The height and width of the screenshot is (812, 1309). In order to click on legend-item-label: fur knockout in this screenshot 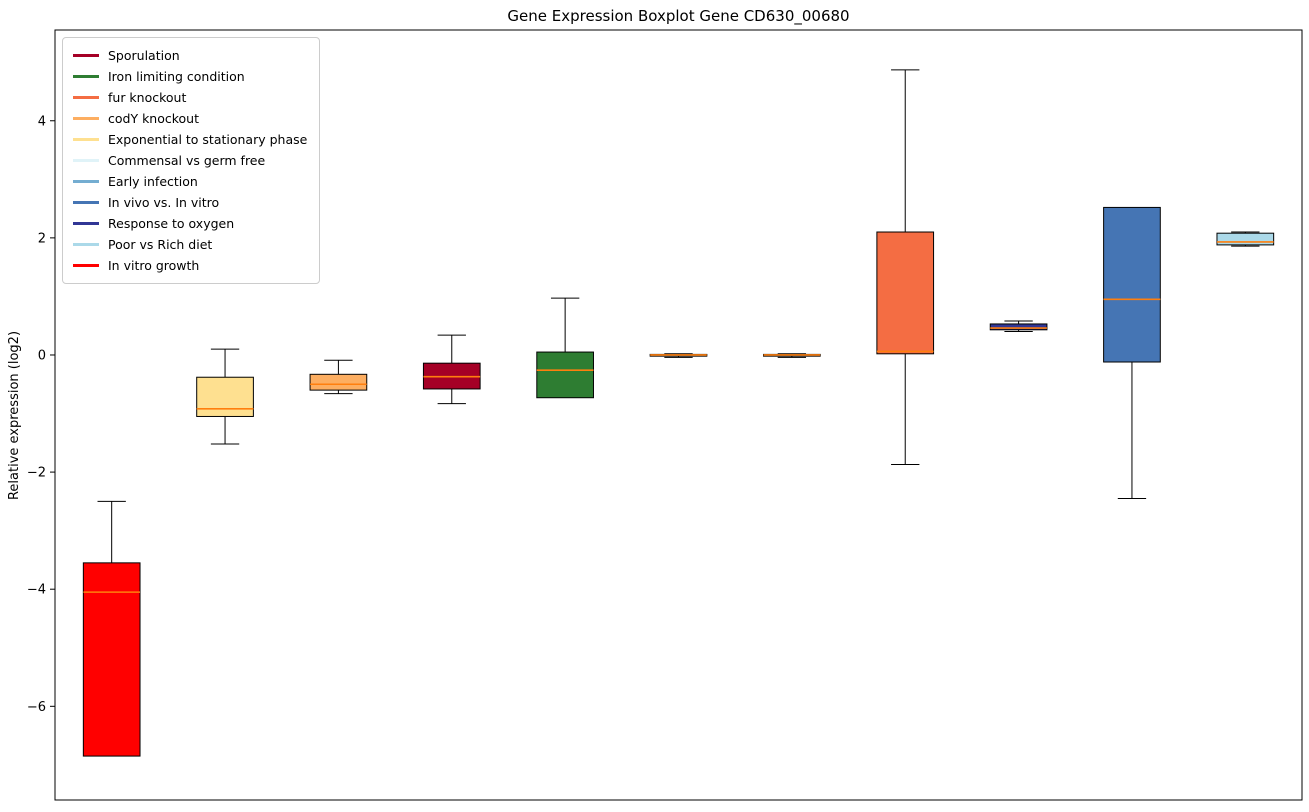, I will do `click(147, 97)`.